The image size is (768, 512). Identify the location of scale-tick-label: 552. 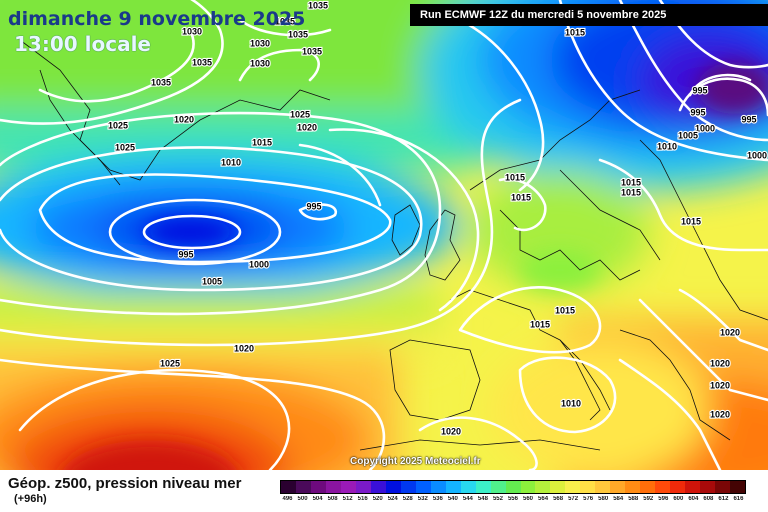
(497, 499).